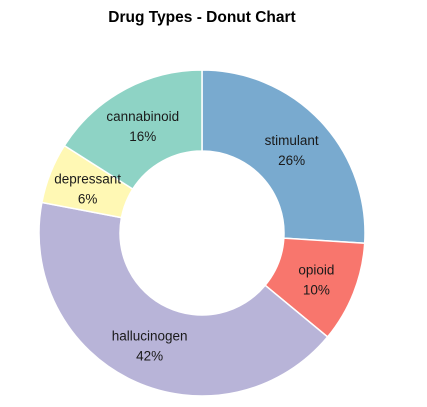 The height and width of the screenshot is (407, 427). I want to click on chart-title: Drug Types - Donut Chart, so click(202, 17).